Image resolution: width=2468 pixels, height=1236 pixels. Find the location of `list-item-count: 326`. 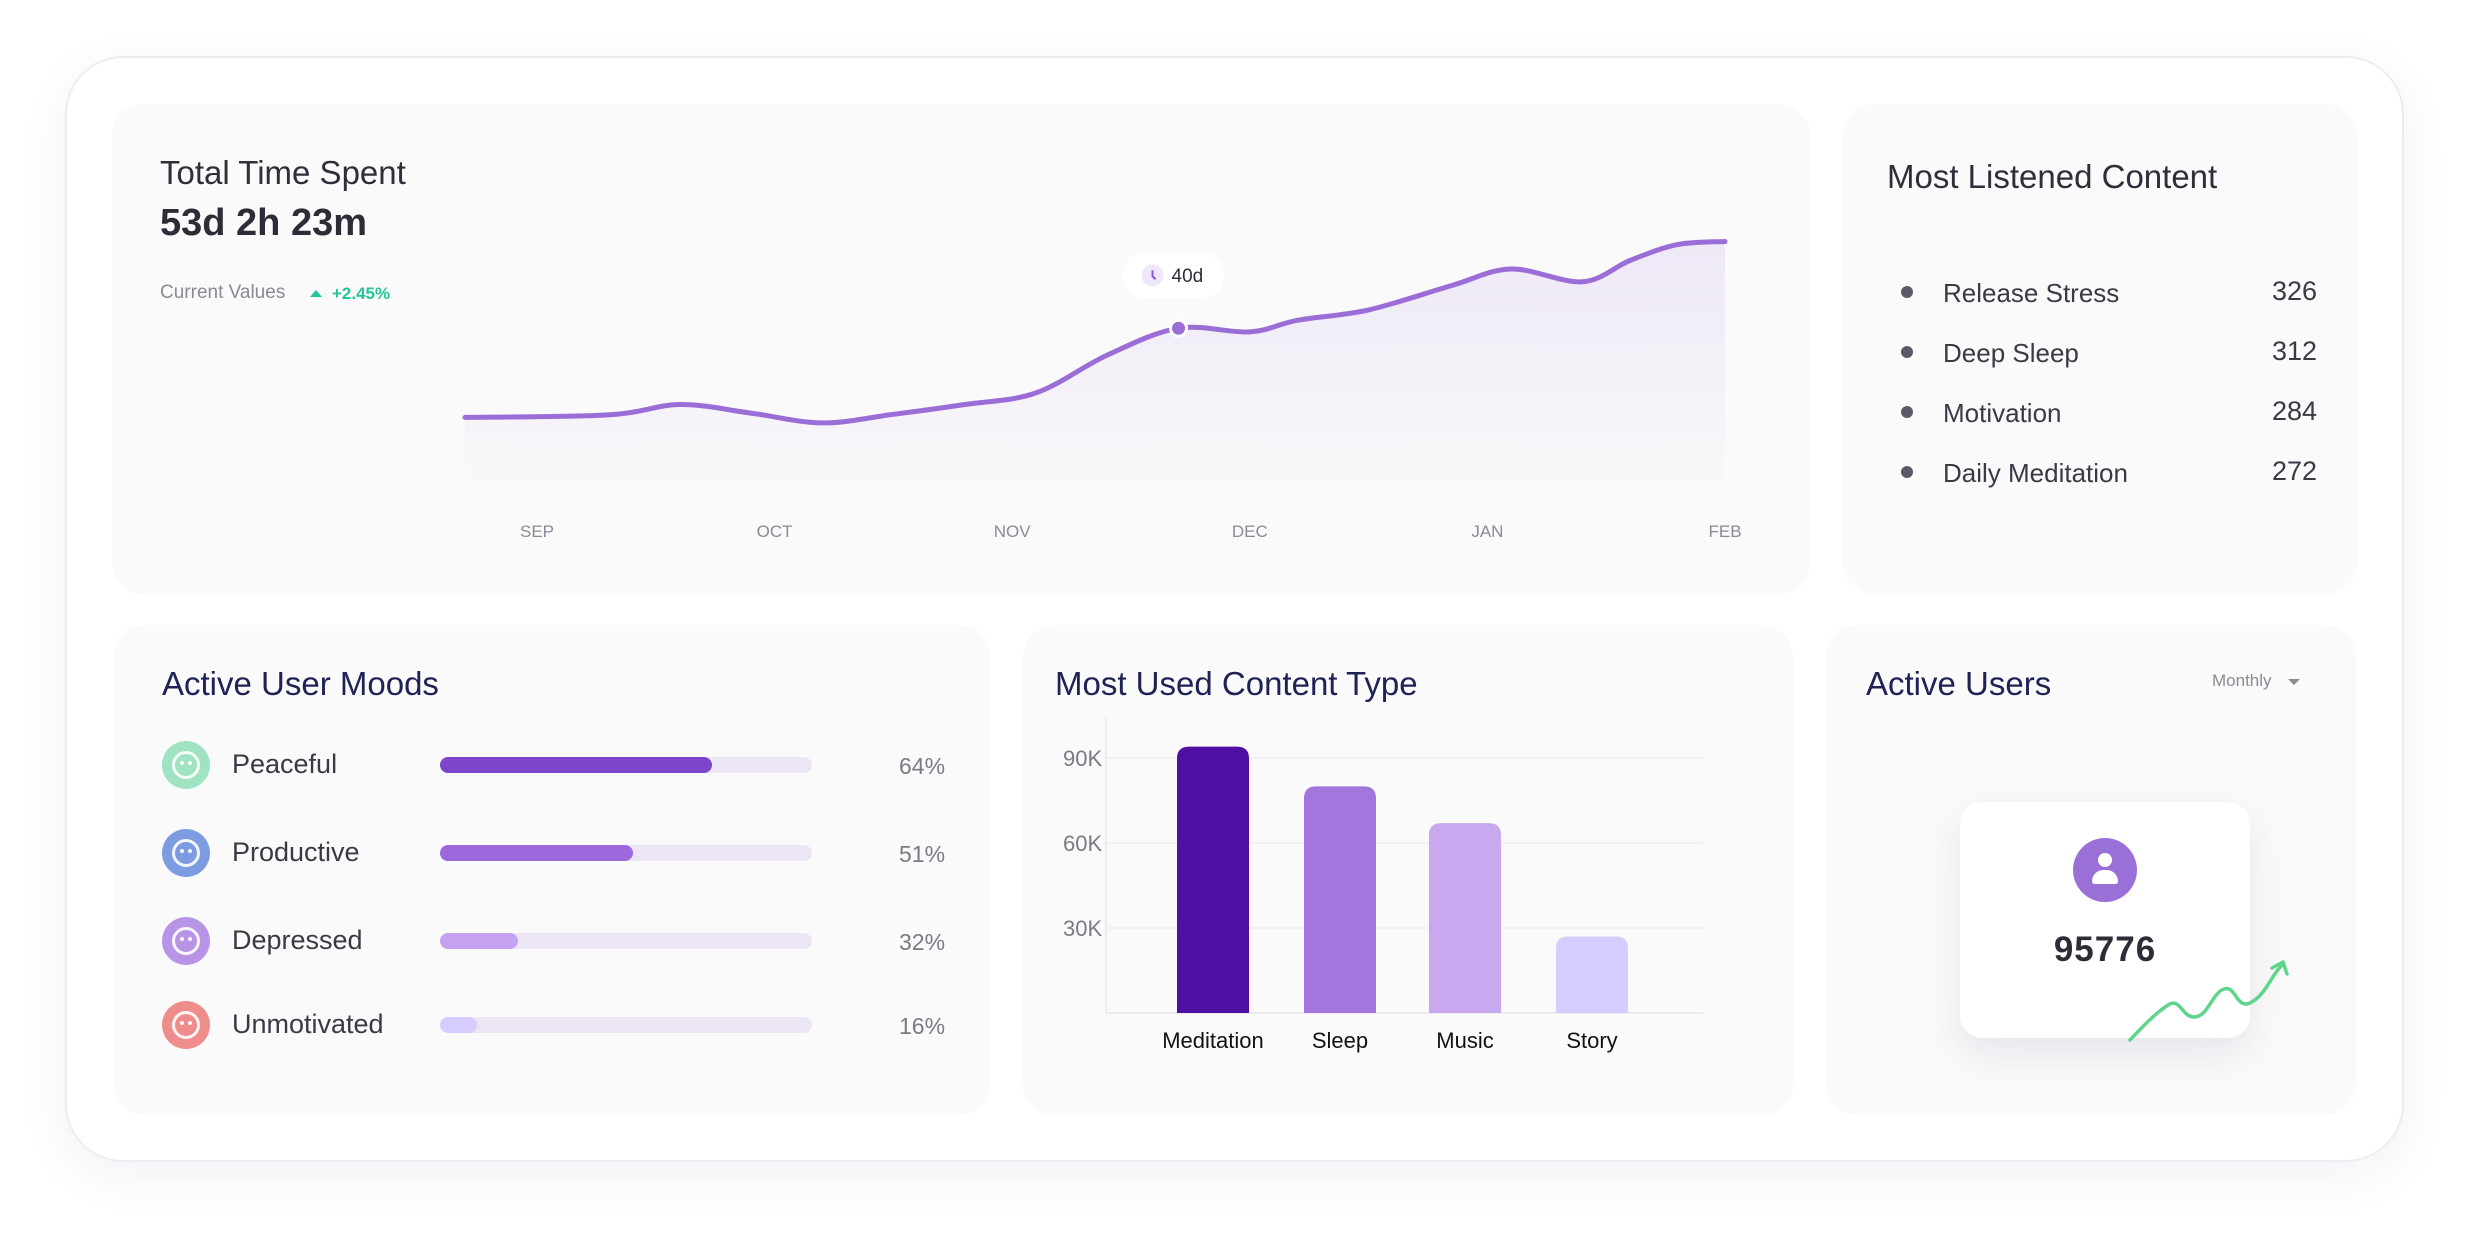

list-item-count: 326 is located at coordinates (2294, 291).